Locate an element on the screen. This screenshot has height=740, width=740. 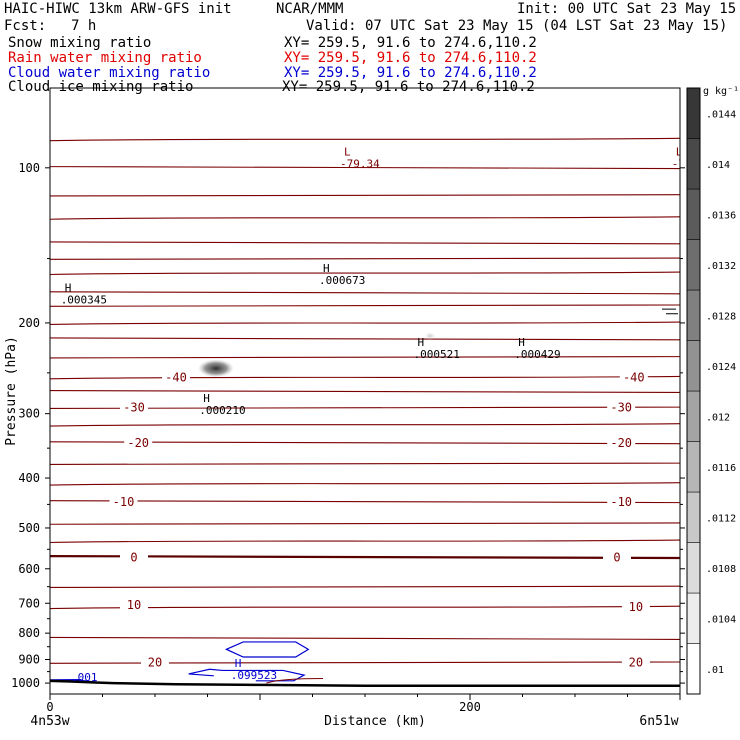
y-tick-label: 200 is located at coordinates (29, 323).